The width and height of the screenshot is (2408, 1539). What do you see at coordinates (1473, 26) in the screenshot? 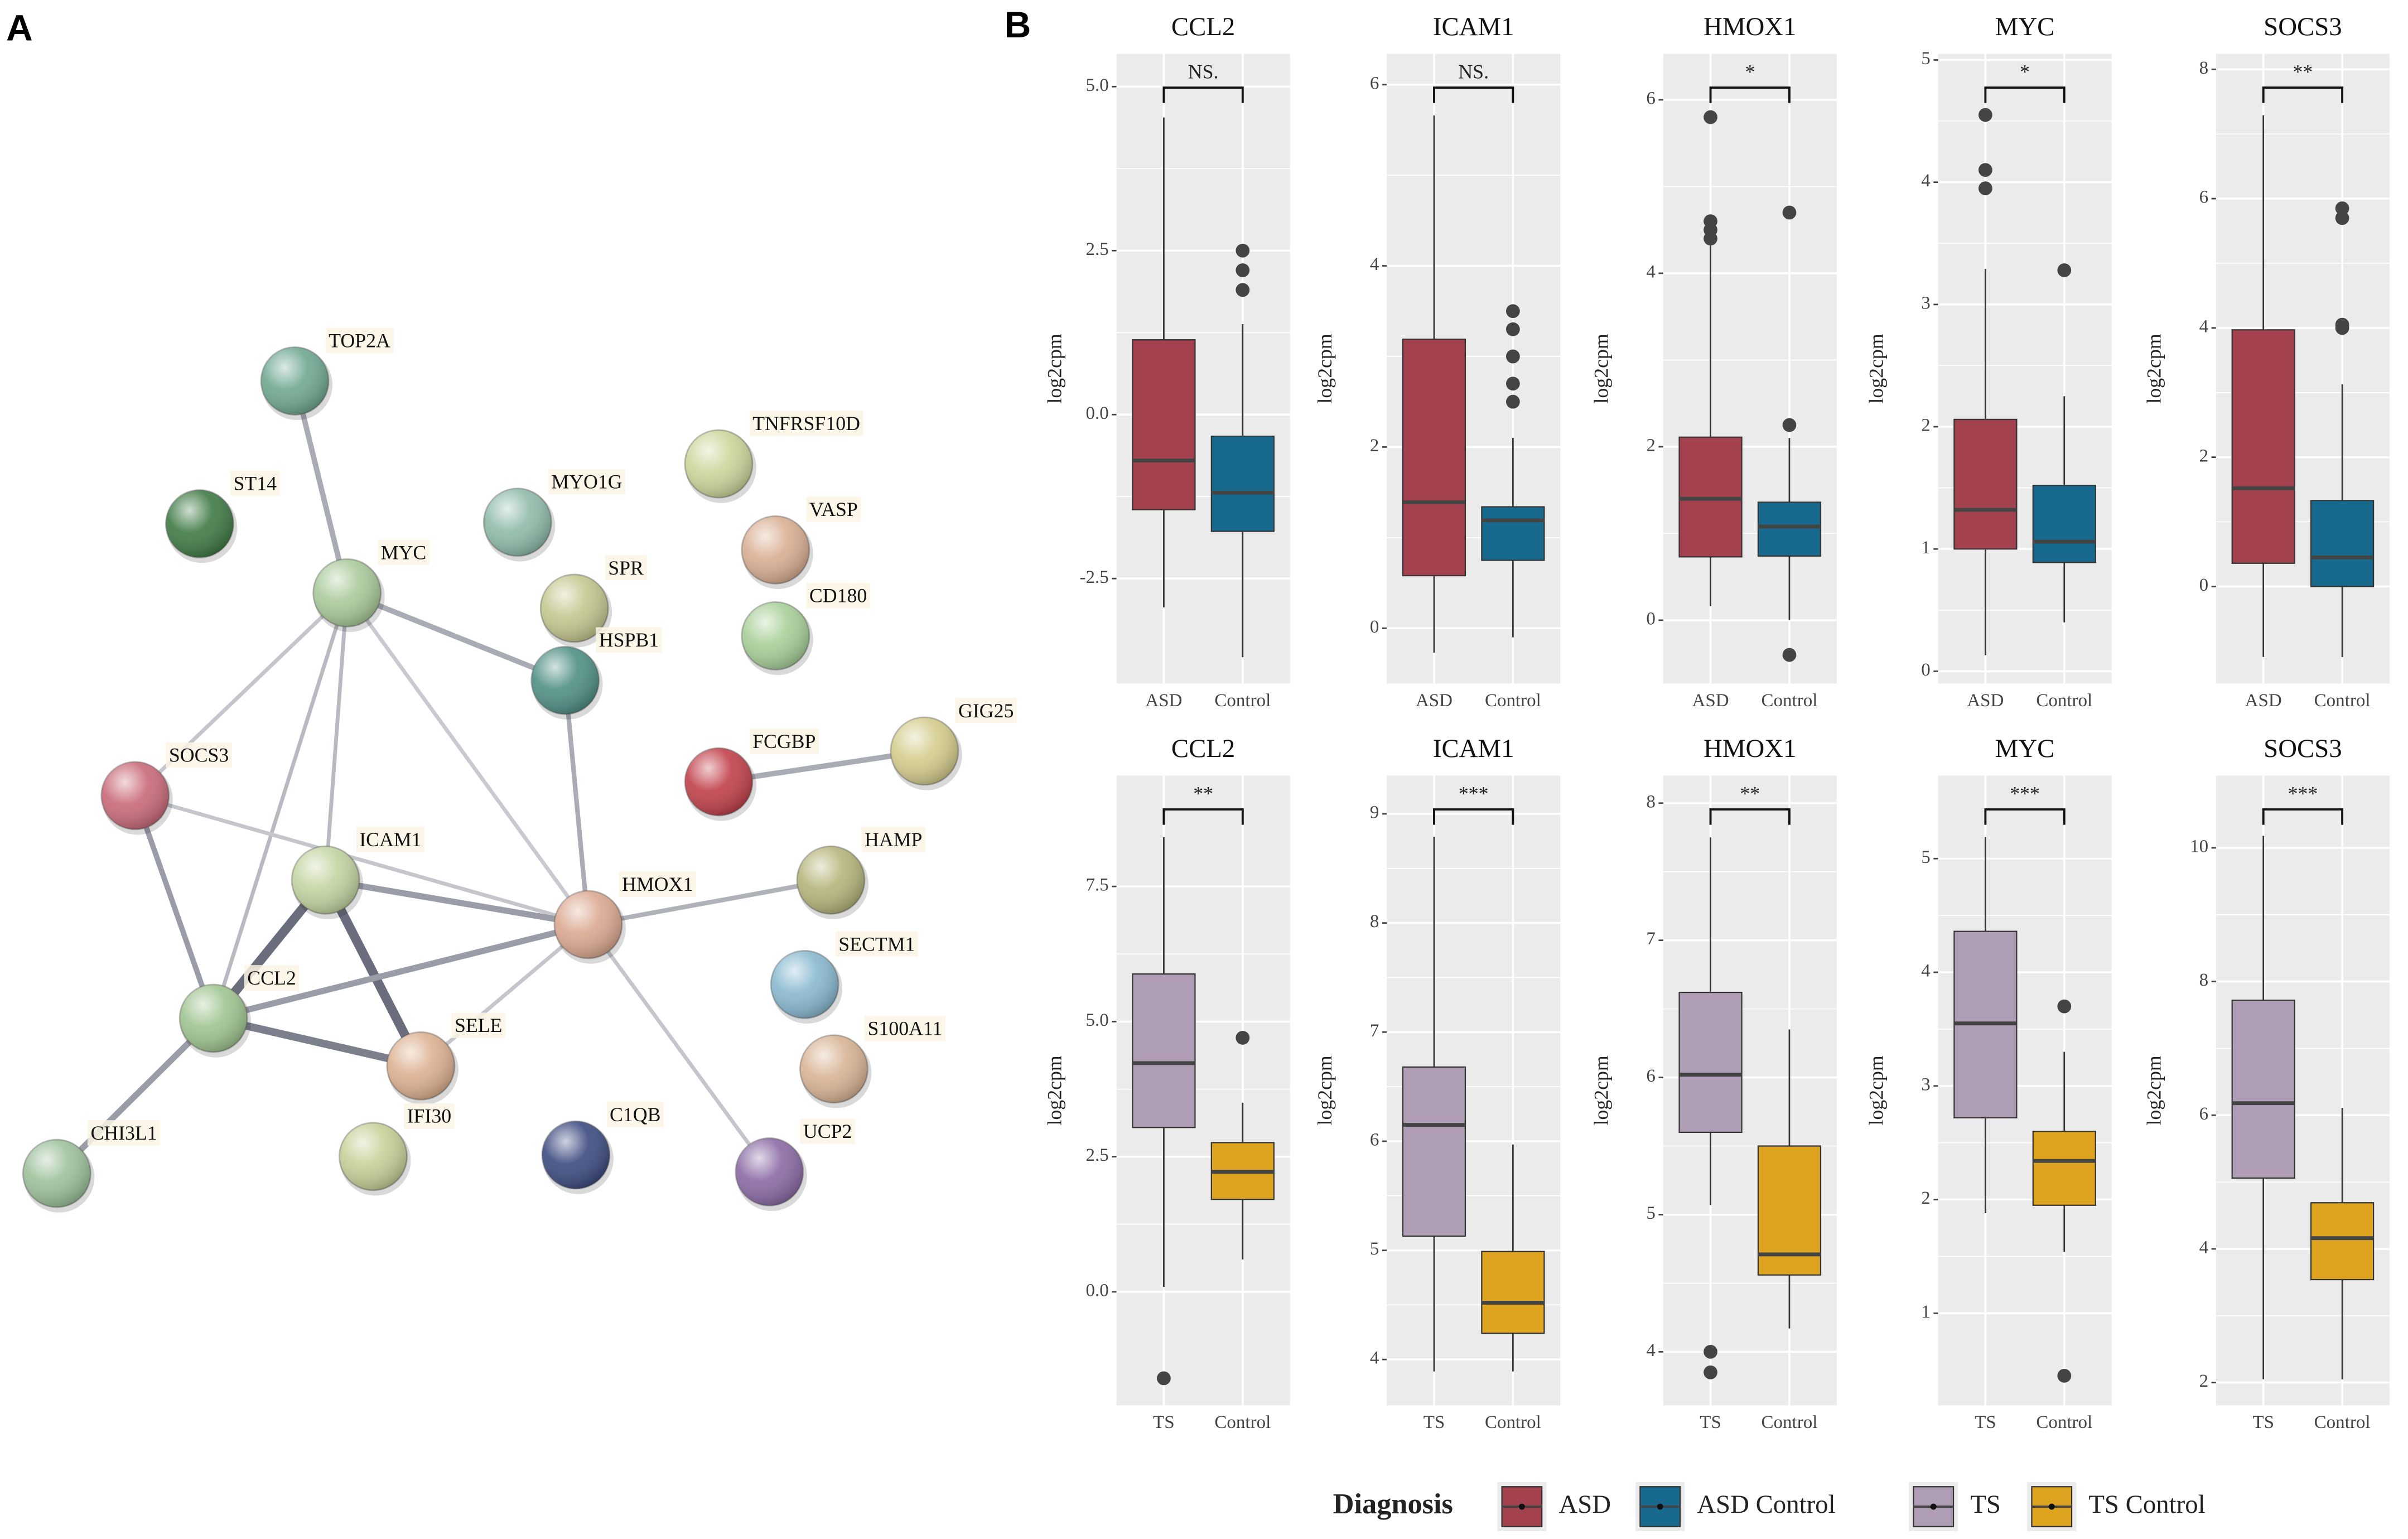
I see `chart-title: ICAM1` at bounding box center [1473, 26].